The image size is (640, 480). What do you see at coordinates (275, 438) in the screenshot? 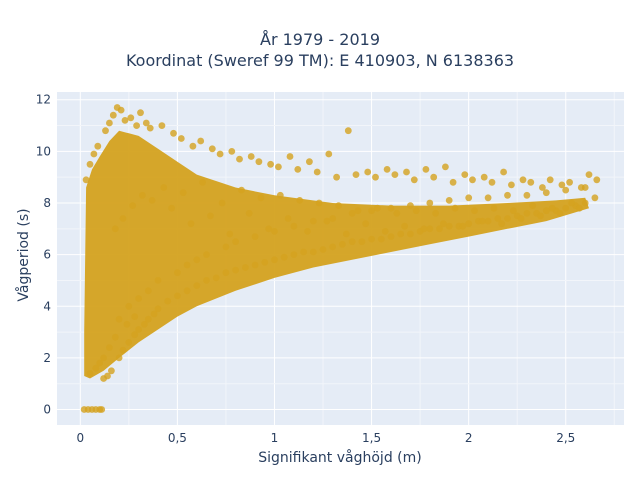
I see `x-tick-label: 1` at bounding box center [275, 438].